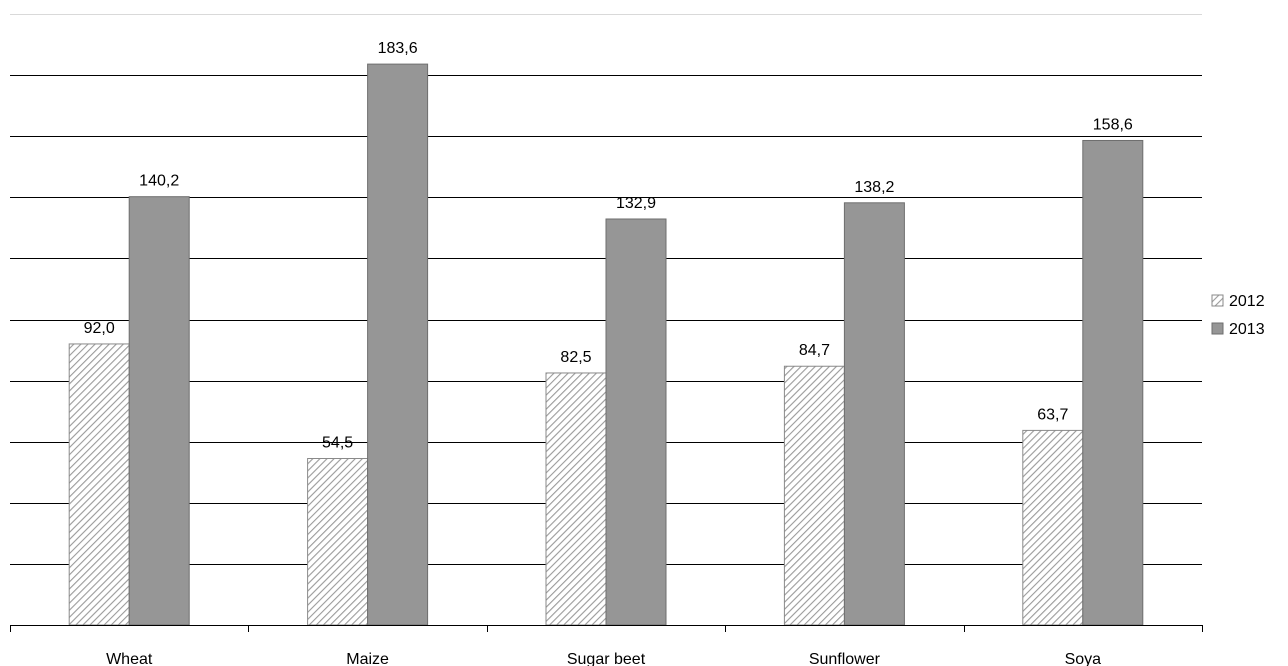 The width and height of the screenshot is (1288, 666). Describe the element at coordinates (1247, 301) in the screenshot. I see `legend-label: 2012` at that location.